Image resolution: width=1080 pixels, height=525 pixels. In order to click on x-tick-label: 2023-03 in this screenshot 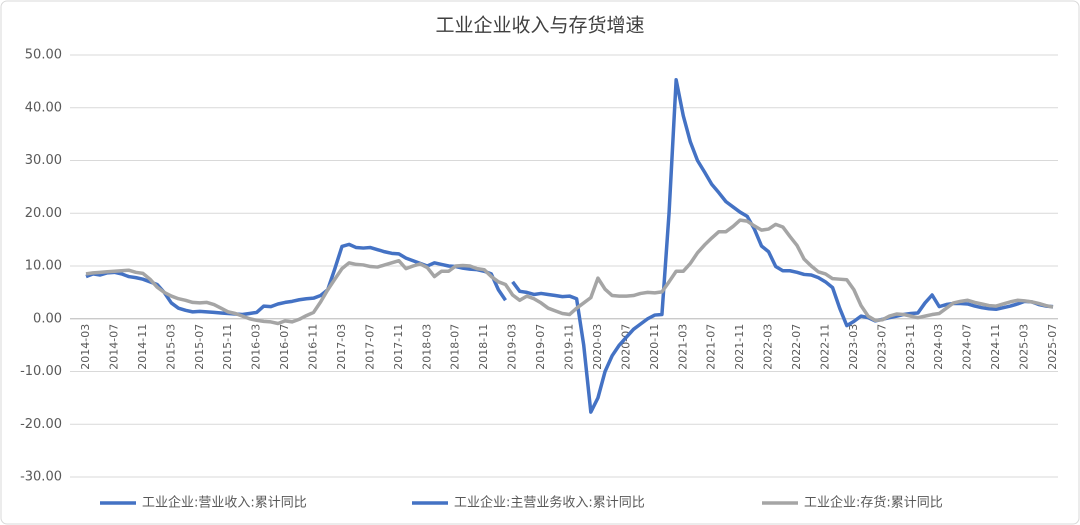, I will do `click(853, 347)`.